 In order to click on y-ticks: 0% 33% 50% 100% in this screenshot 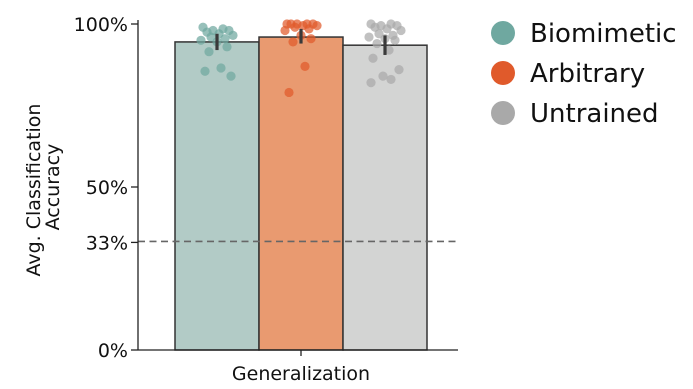, I will do `click(106, 188)`.